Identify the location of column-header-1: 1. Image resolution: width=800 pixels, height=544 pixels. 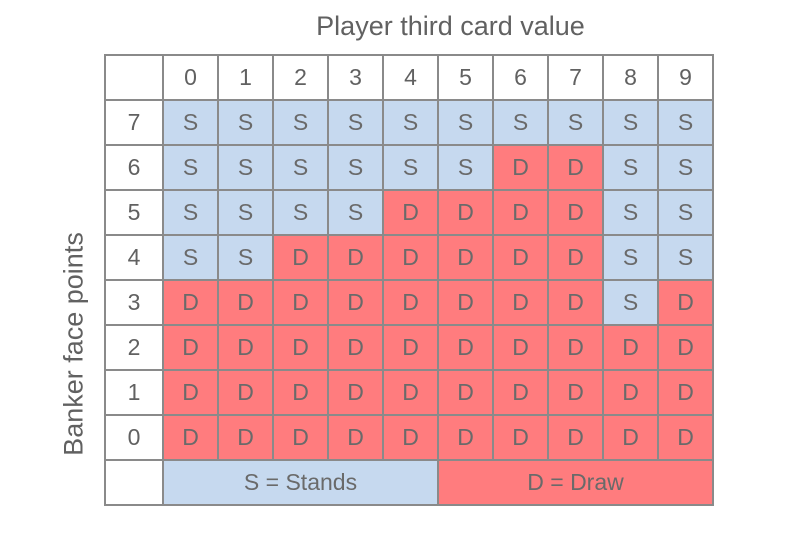
(245, 77).